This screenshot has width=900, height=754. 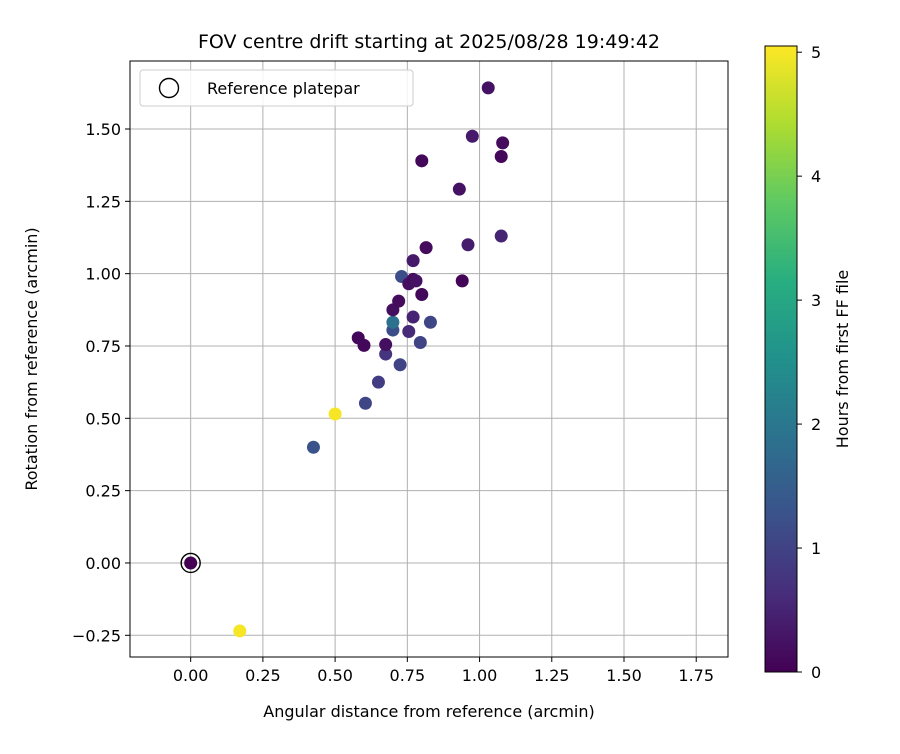 What do you see at coordinates (103, 129) in the screenshot?
I see `y-tick-label: 1.50` at bounding box center [103, 129].